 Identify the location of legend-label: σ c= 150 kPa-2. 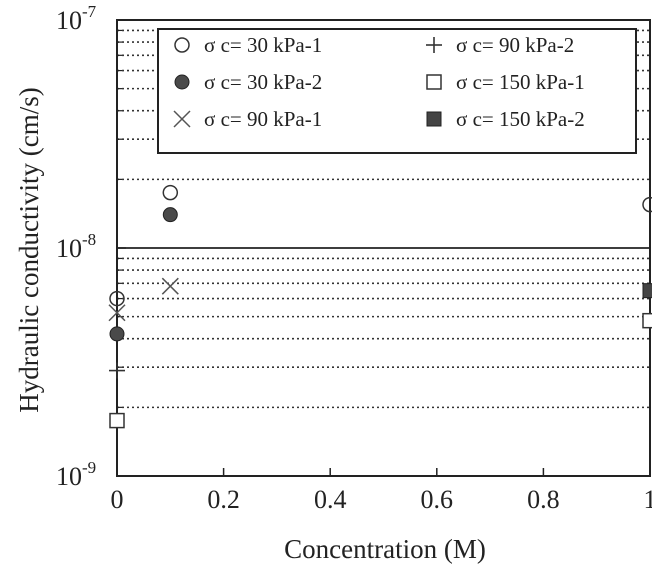
(520, 119).